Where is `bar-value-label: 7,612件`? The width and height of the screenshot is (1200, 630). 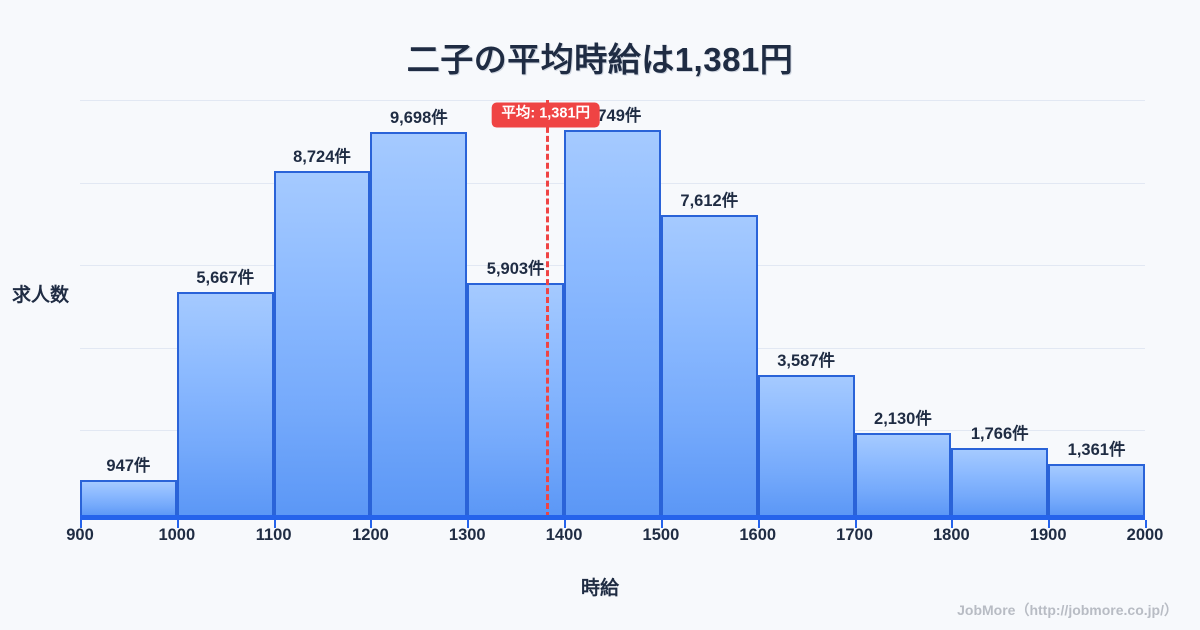
bar-value-label: 7,612件 is located at coordinates (709, 200).